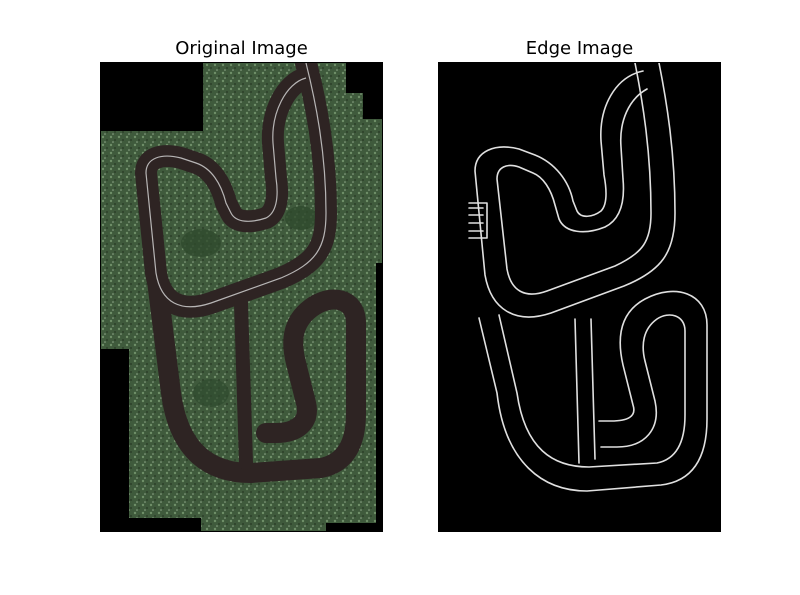 The width and height of the screenshot is (800, 595). I want to click on original-image-title: Original Image, so click(241, 48).